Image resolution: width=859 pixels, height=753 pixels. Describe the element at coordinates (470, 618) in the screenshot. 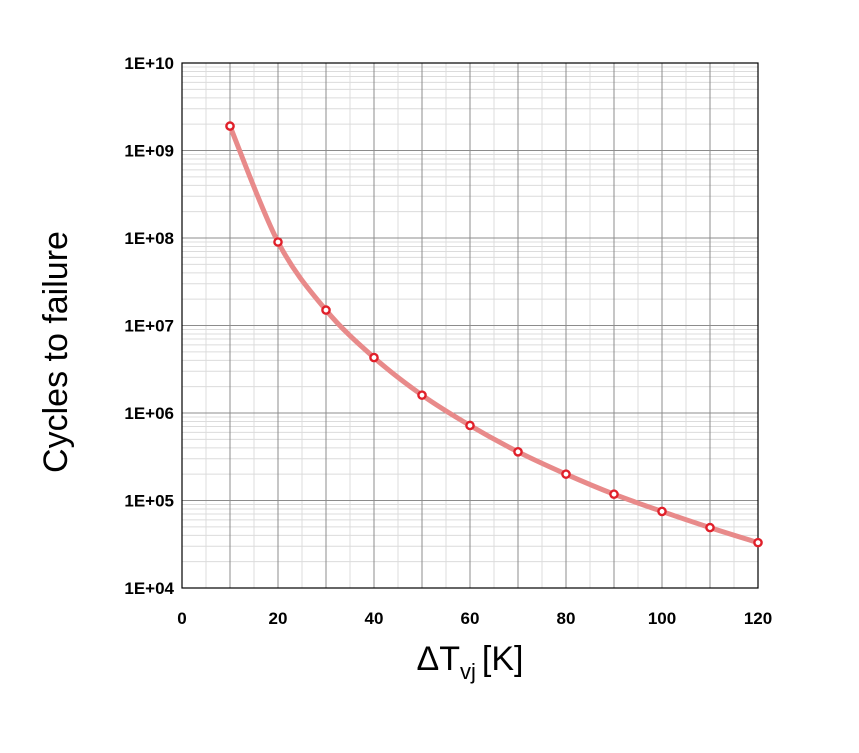

I see `x-tick-label: 60` at that location.